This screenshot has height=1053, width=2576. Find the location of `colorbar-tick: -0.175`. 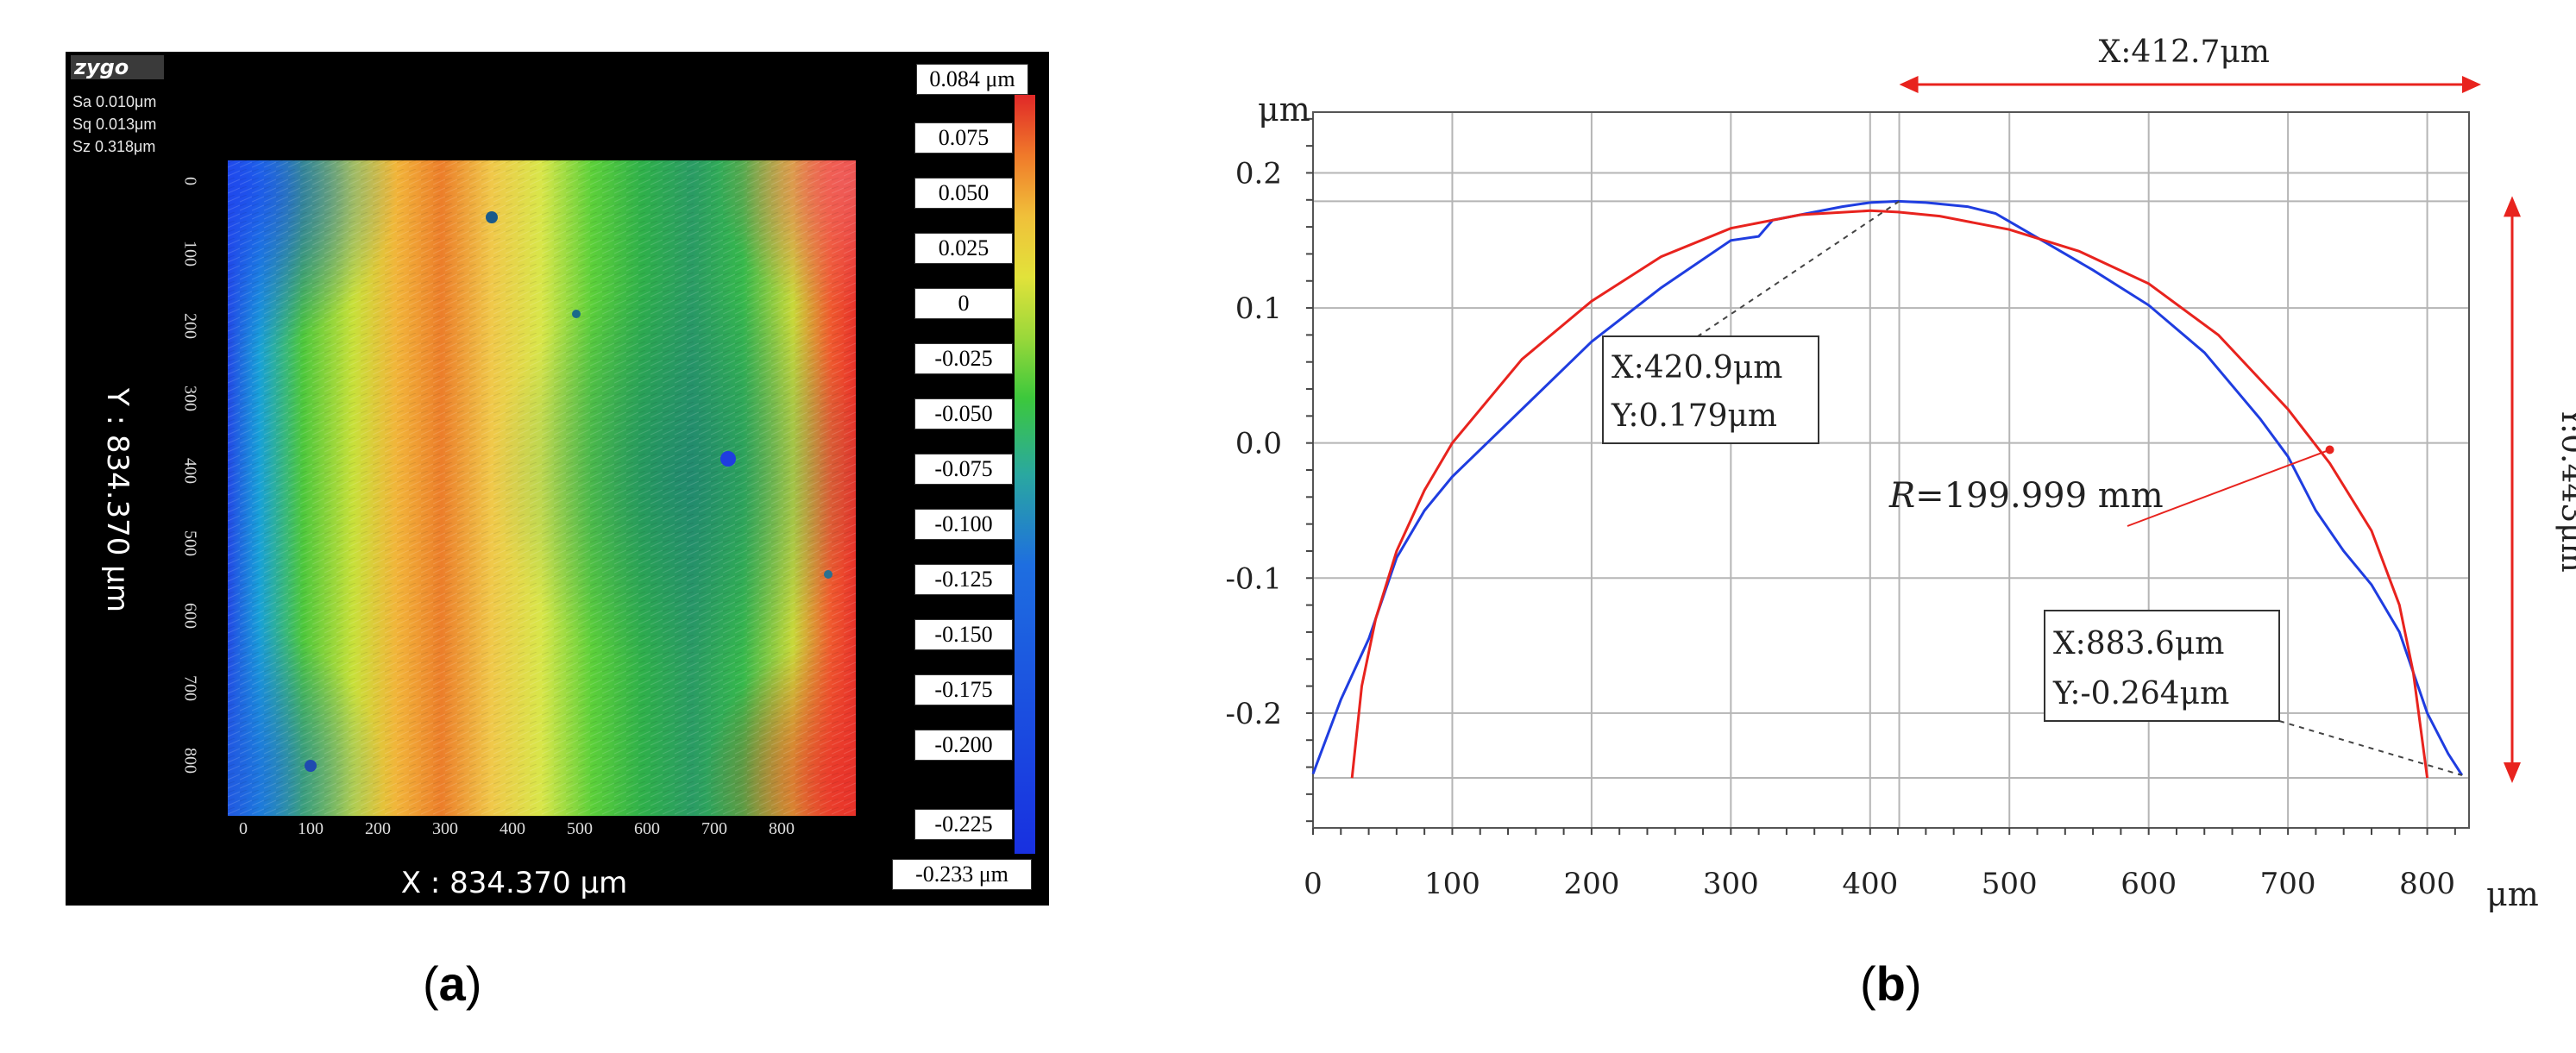

colorbar-tick: -0.175 is located at coordinates (963, 689).